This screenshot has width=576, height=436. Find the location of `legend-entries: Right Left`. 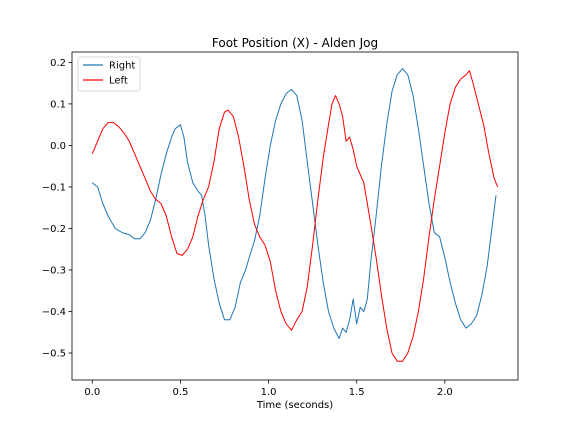

legend-entries: Right Left is located at coordinates (109, 74).